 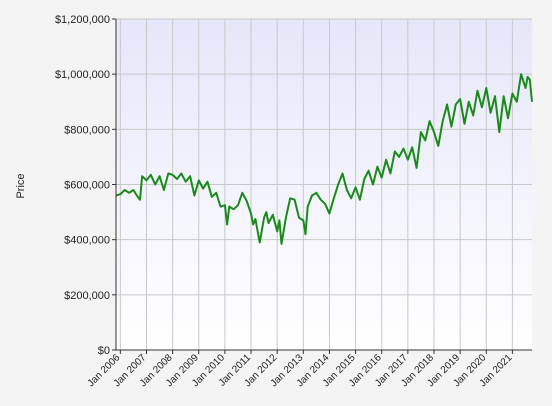 I want to click on y-tick-label: $0, so click(x=104, y=351).